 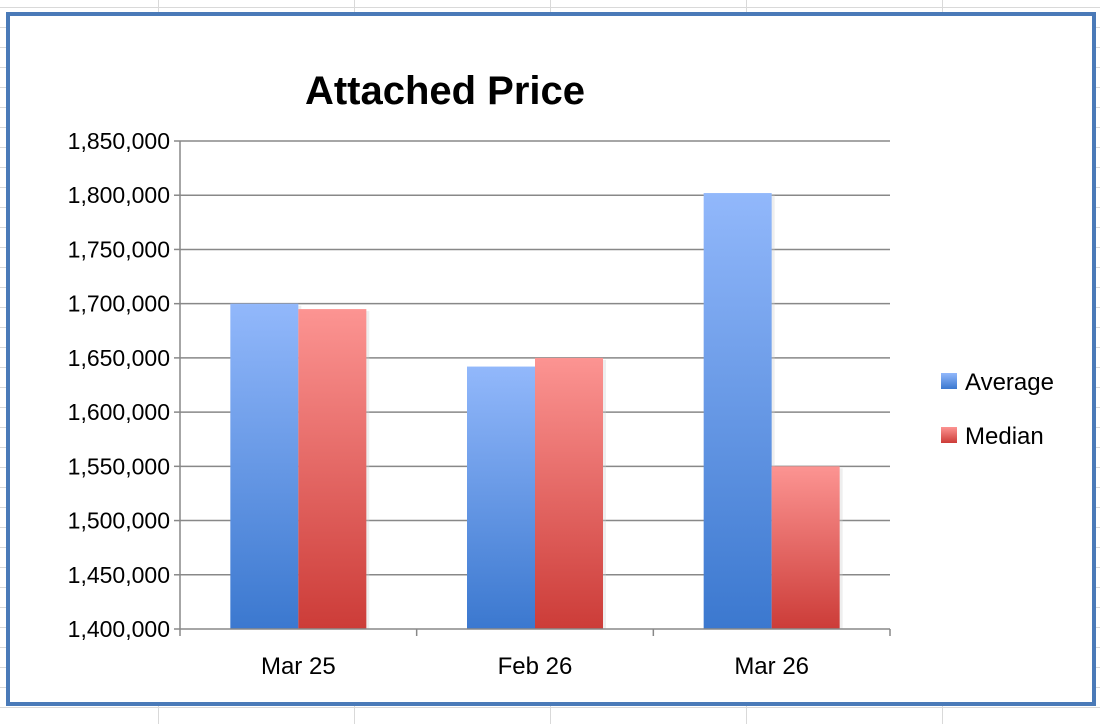 What do you see at coordinates (119, 466) in the screenshot?
I see `y-tick-label: 1,550,000` at bounding box center [119, 466].